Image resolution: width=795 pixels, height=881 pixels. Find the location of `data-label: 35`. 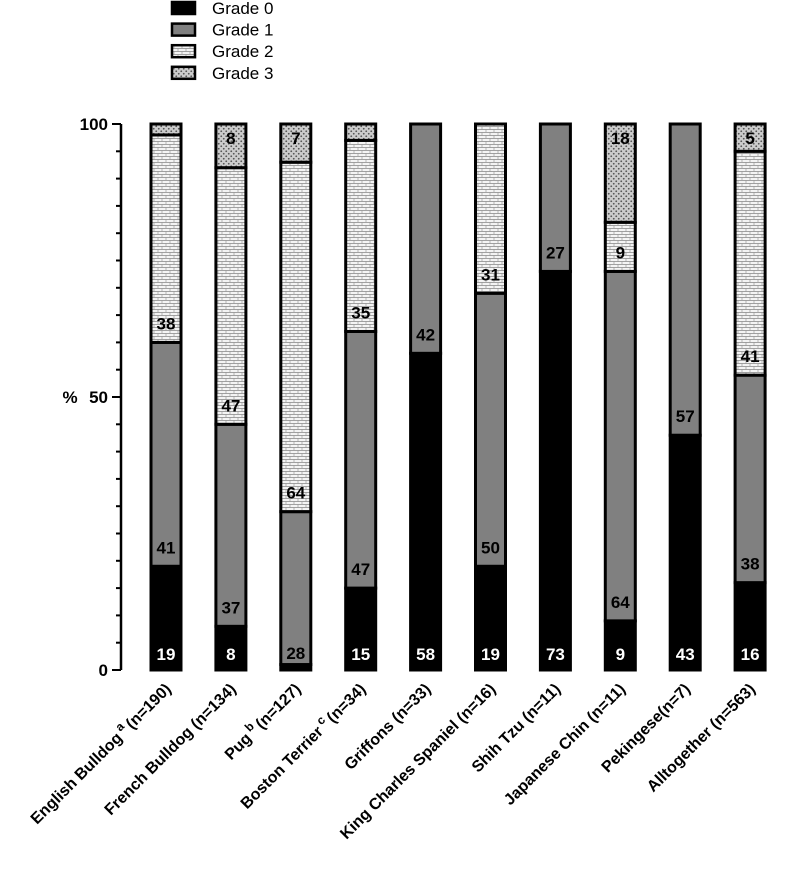

data-label: 35 is located at coordinates (360, 312).